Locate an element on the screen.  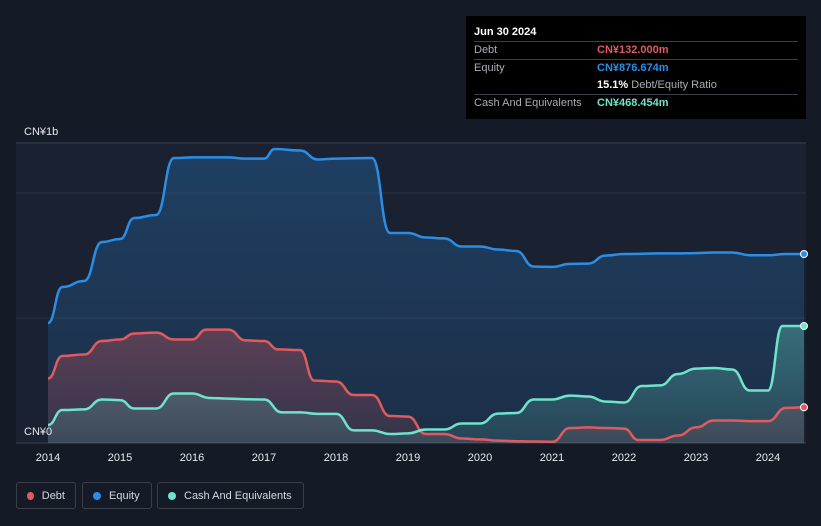
tooltip-label: Cash And Equivalents is located at coordinates (528, 103).